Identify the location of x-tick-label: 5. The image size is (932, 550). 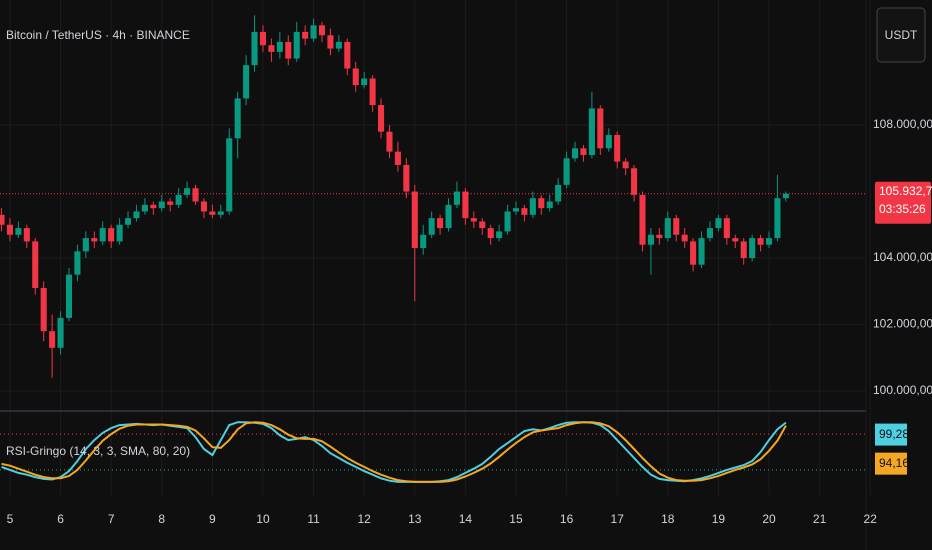
(10, 519).